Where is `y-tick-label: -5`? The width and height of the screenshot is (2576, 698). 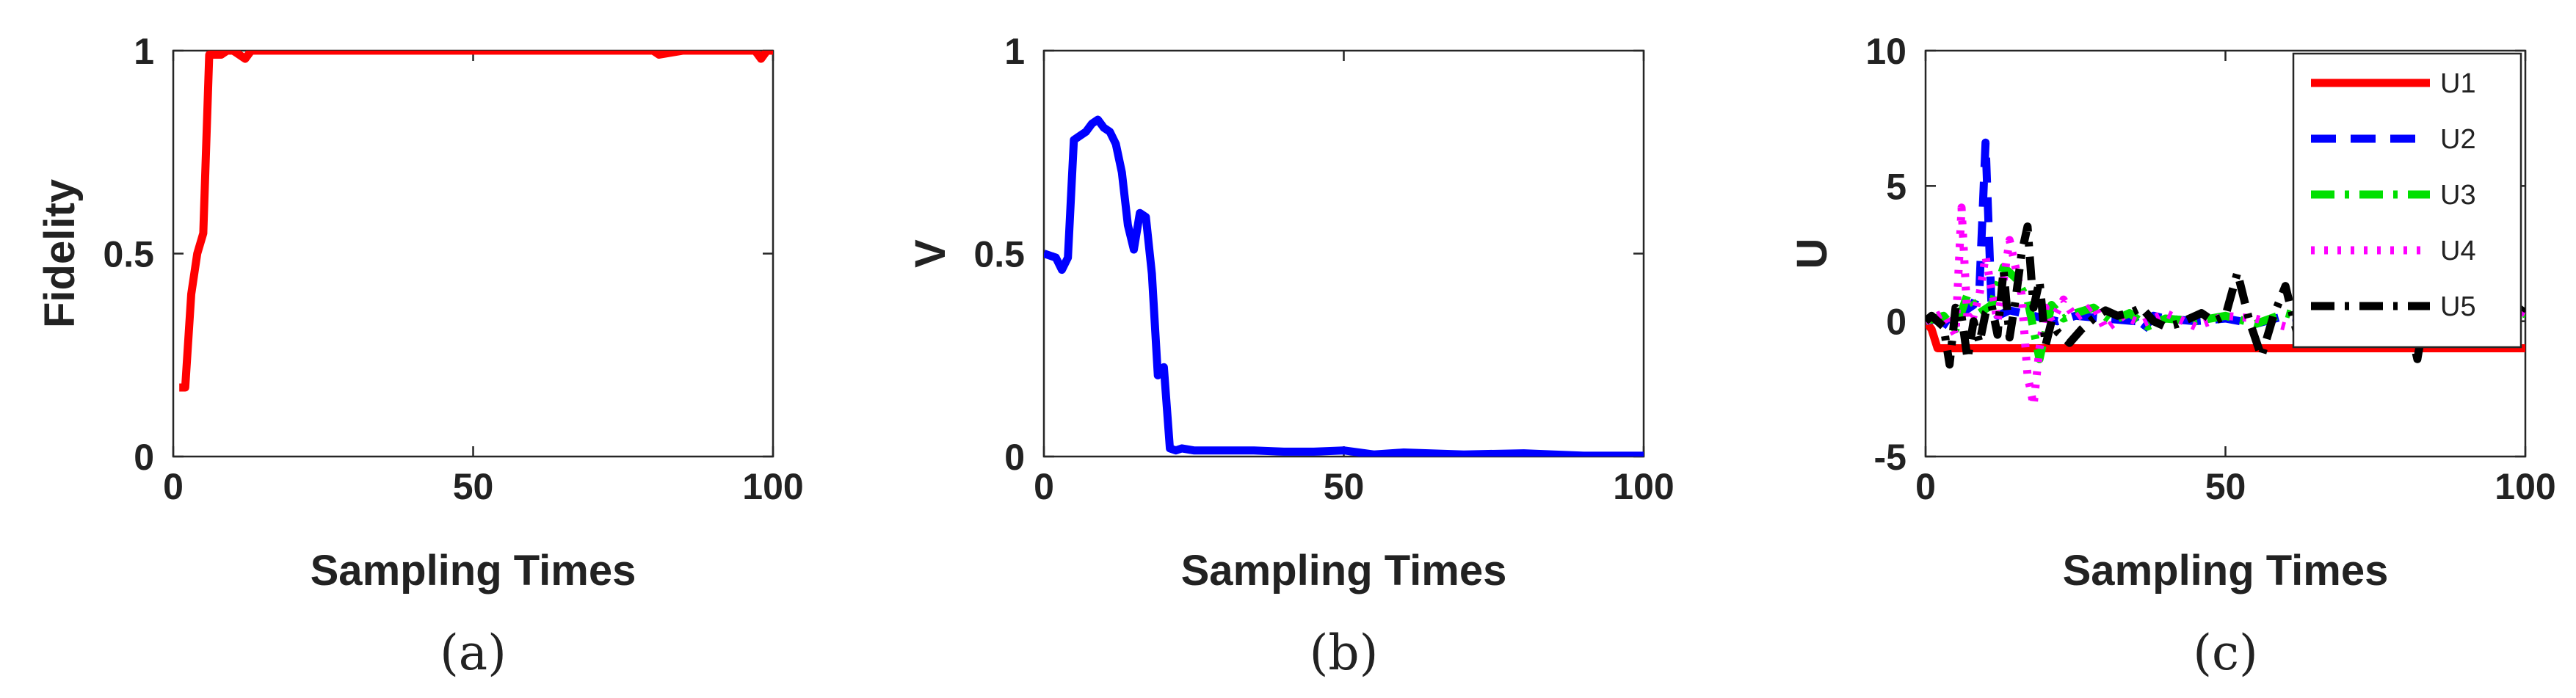 y-tick-label: -5 is located at coordinates (1890, 457).